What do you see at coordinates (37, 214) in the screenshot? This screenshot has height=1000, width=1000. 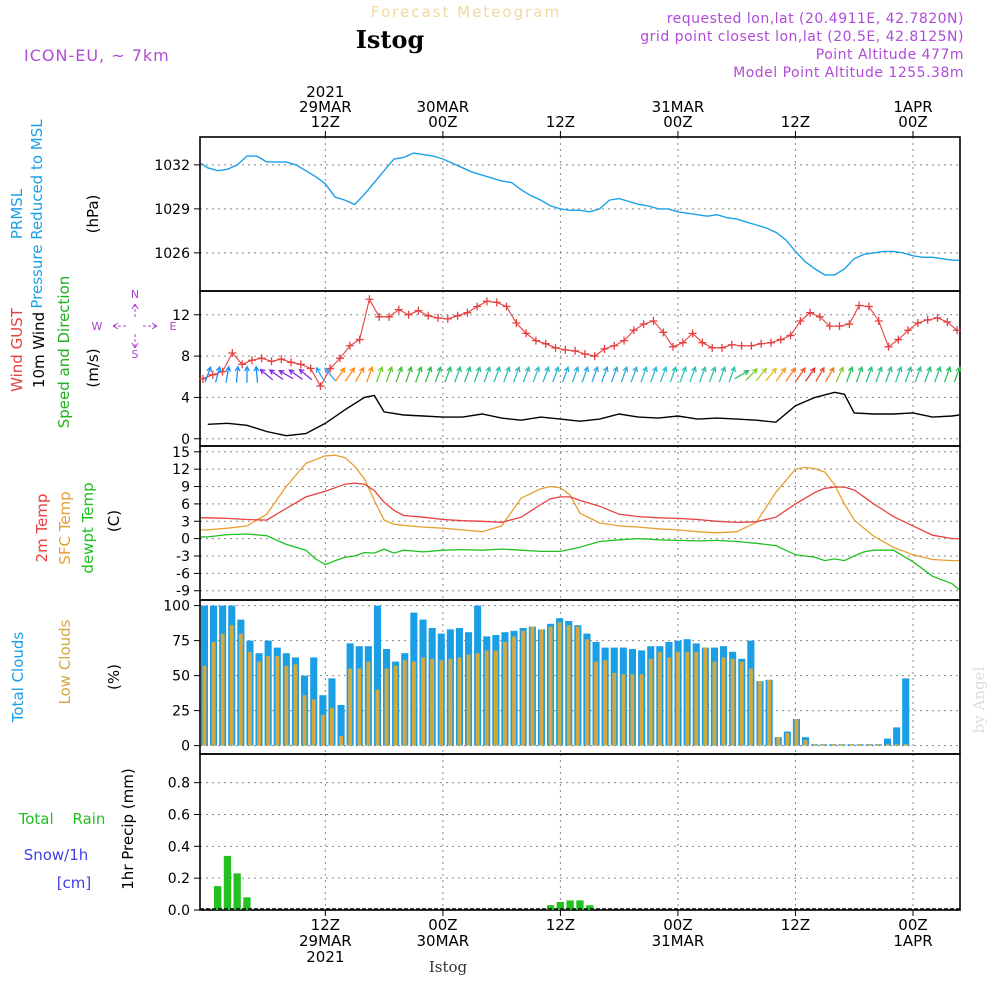 I see `pressure-reduced-label: Pressure Reduced to MSL` at bounding box center [37, 214].